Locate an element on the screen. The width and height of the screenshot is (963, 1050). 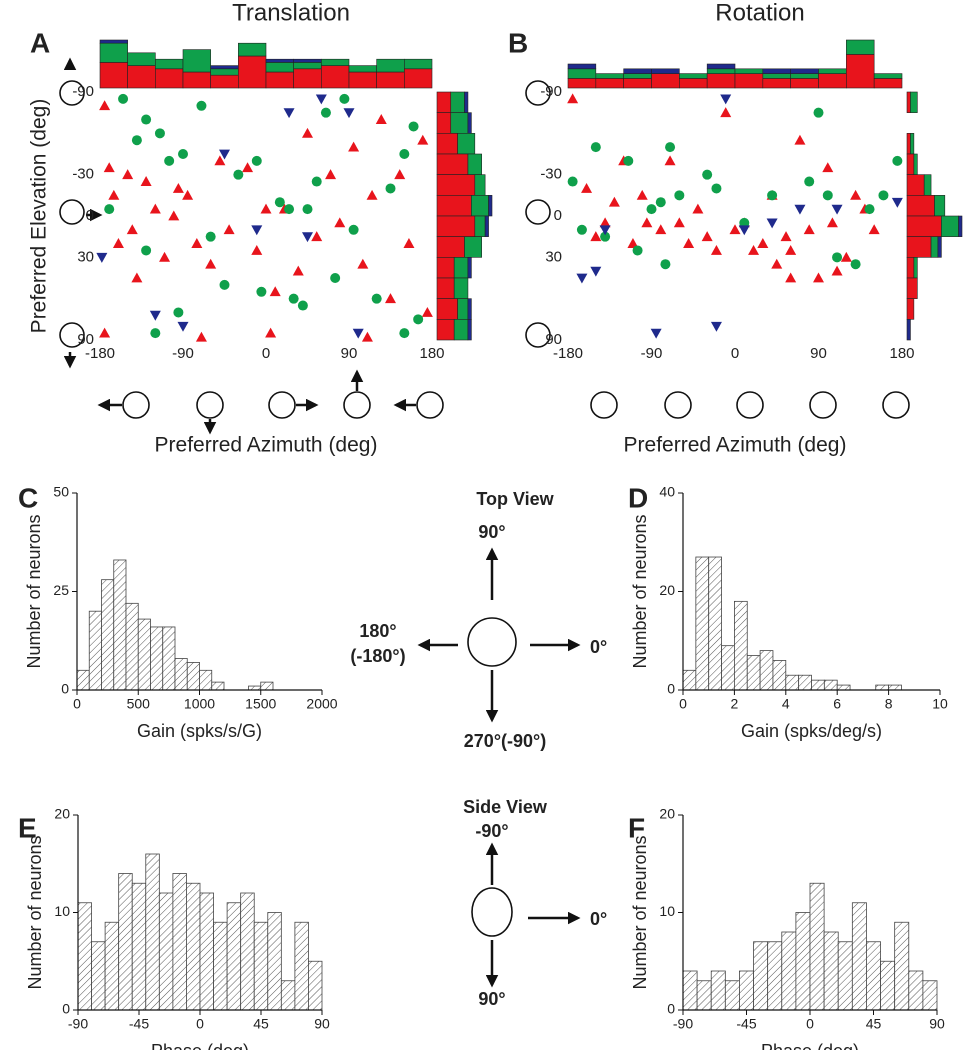
y-tick-label: 40 is located at coordinates (667, 492).